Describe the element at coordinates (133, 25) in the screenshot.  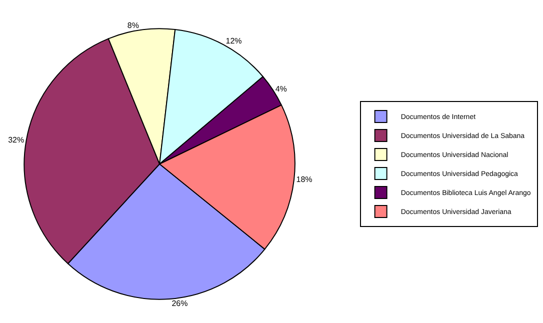
I see `data-label: 8%` at that location.